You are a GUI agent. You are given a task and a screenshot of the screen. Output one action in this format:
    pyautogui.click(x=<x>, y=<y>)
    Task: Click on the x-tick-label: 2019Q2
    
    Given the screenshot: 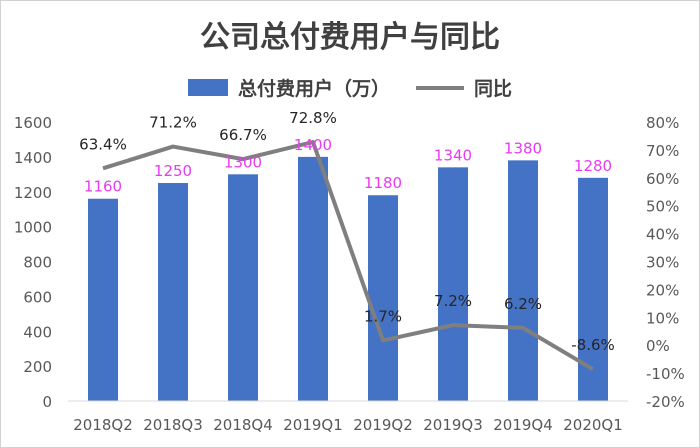 What is the action you would take?
    pyautogui.click(x=383, y=425)
    